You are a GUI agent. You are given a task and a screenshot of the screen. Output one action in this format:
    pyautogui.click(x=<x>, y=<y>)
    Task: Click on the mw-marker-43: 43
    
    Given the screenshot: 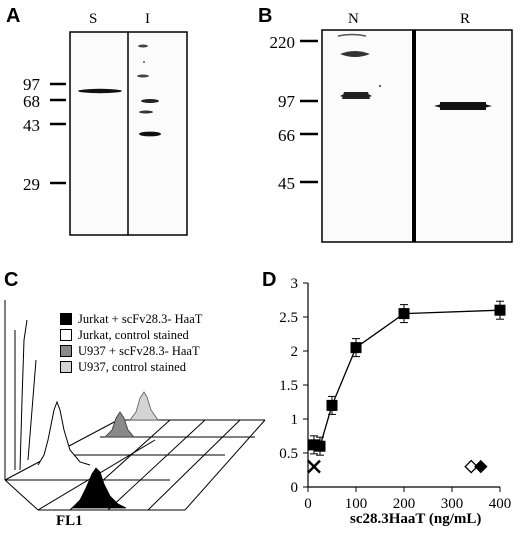 What is the action you would take?
    pyautogui.click(x=31, y=125)
    